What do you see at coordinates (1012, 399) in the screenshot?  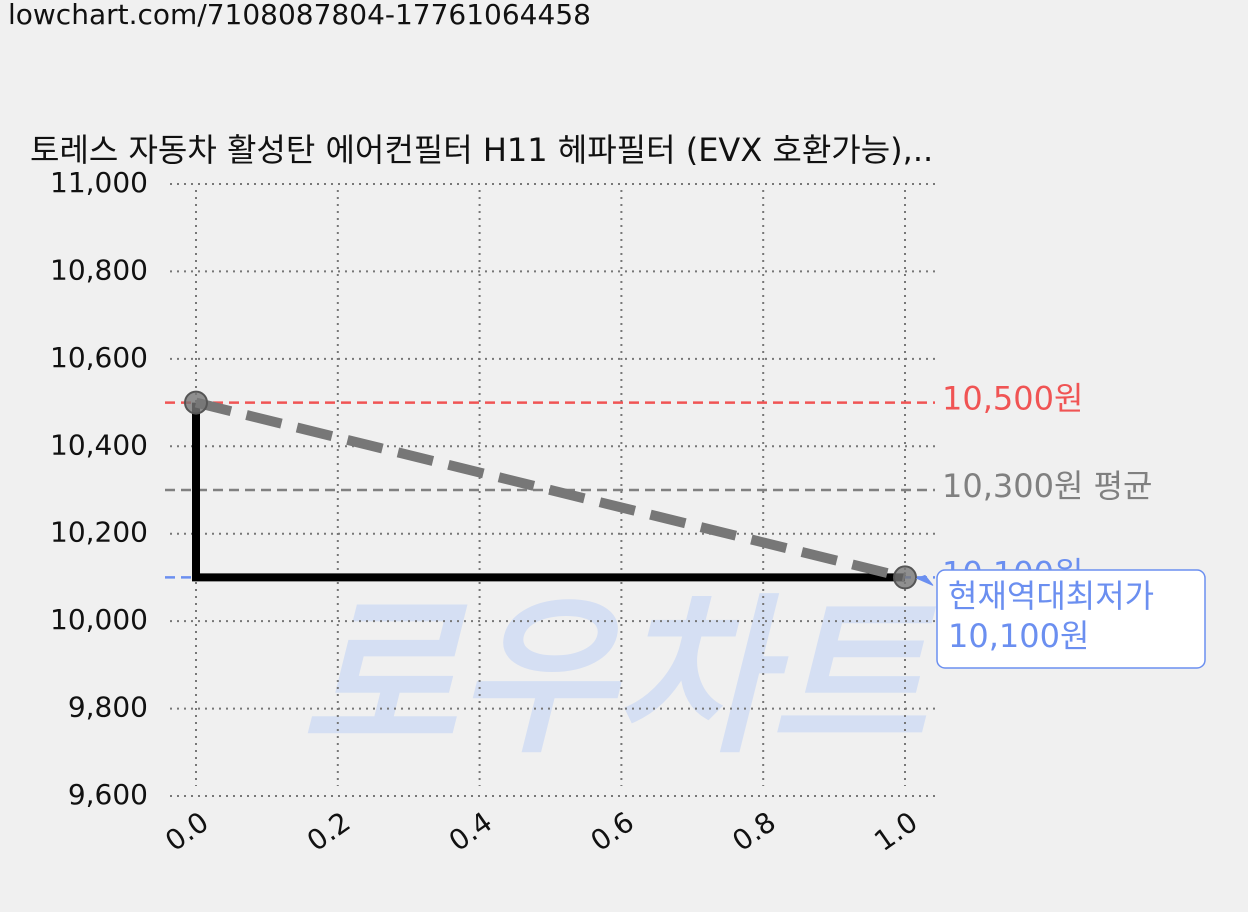 I see `reference-label: 10,500원` at bounding box center [1012, 399].